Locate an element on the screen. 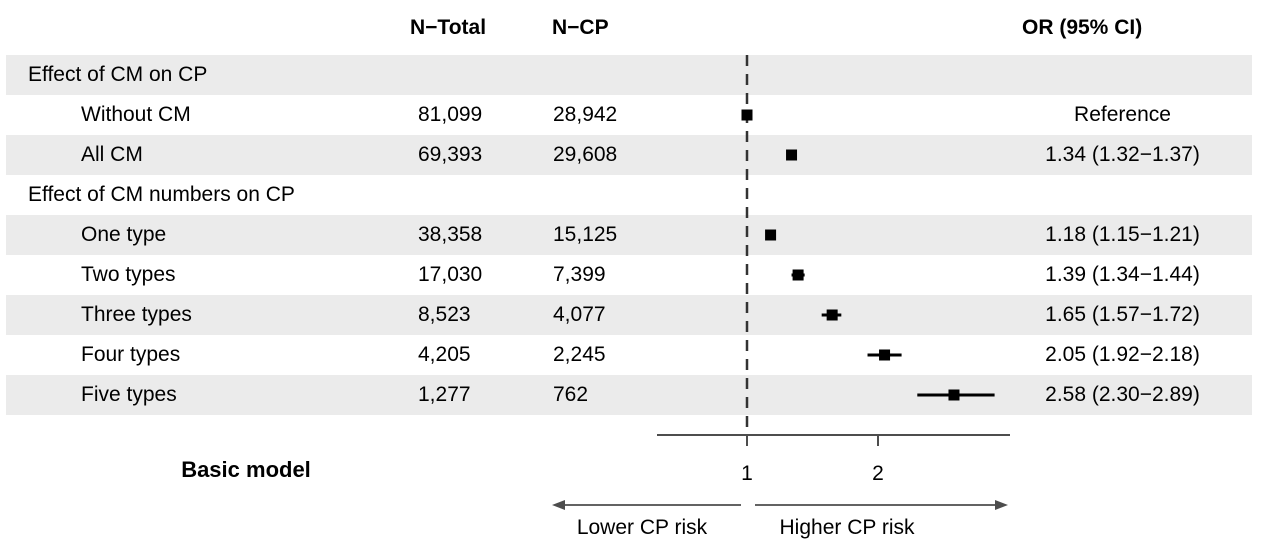 Image resolution: width=1269 pixels, height=555 pixels. n-cp-value: 2,245 is located at coordinates (579, 354).